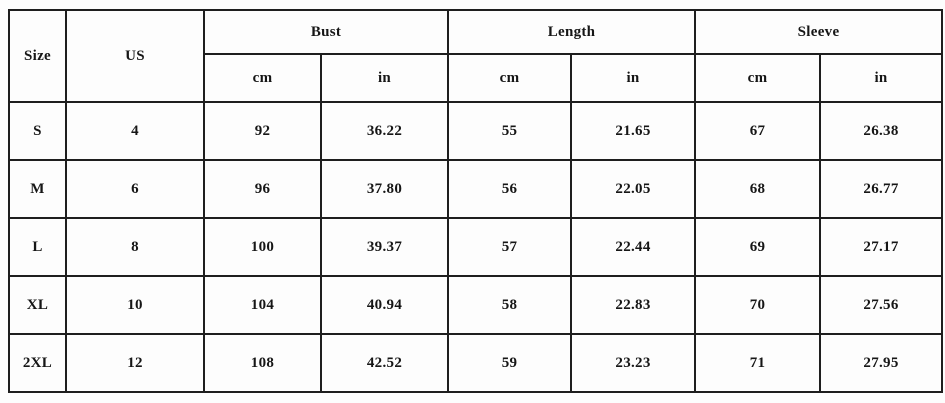 The height and width of the screenshot is (403, 945). Describe the element at coordinates (37, 363) in the screenshot. I see `size-cell: 2XL` at that location.